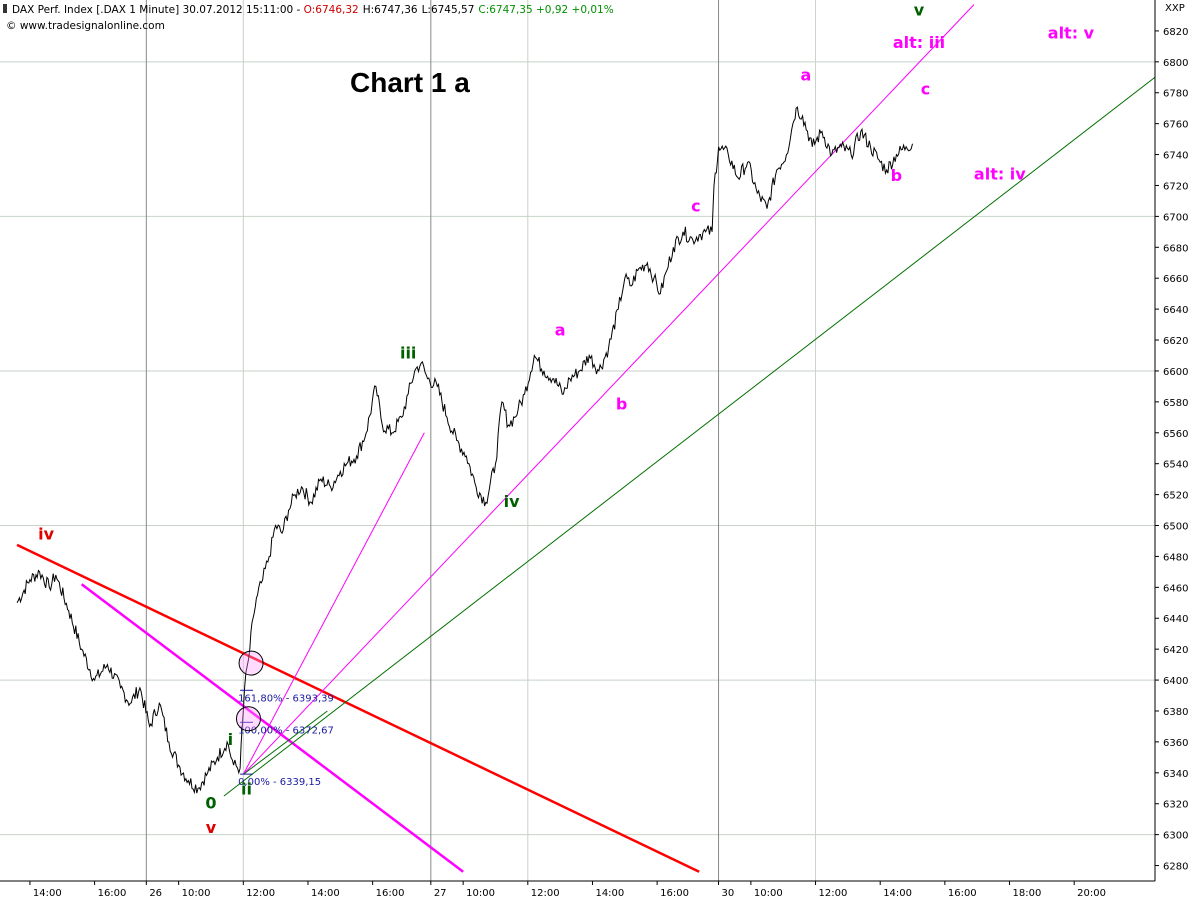  Describe the element at coordinates (545, 10) in the screenshot. I see `header-close: C:6747,35 +0,92 +0,01%` at that location.